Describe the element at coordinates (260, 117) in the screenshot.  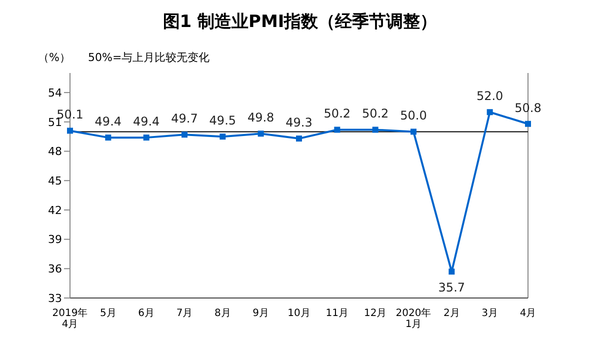
I see `data-label: 49.8` at that location.